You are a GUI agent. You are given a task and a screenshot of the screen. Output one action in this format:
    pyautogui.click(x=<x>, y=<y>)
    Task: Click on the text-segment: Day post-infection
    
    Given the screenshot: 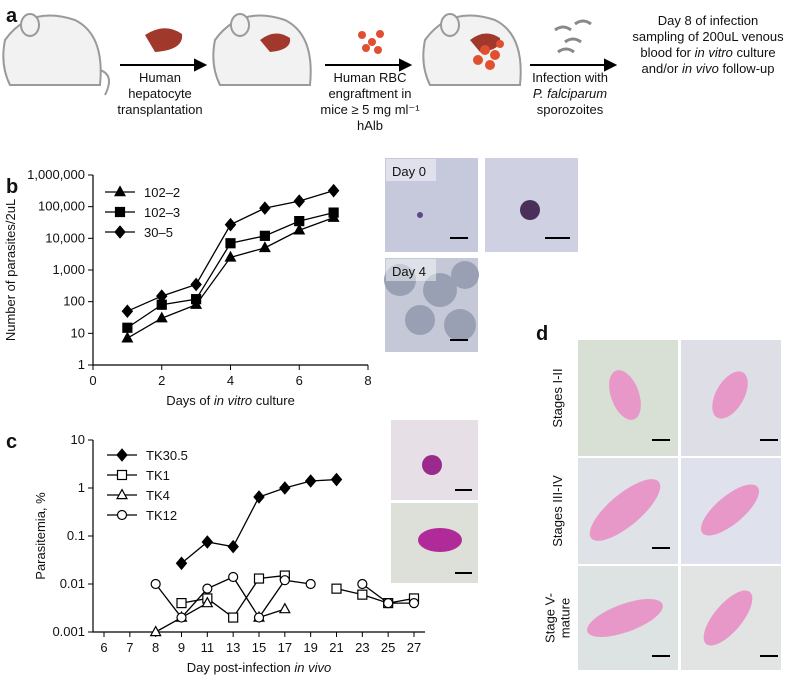 What is the action you would take?
    pyautogui.click(x=241, y=667)
    